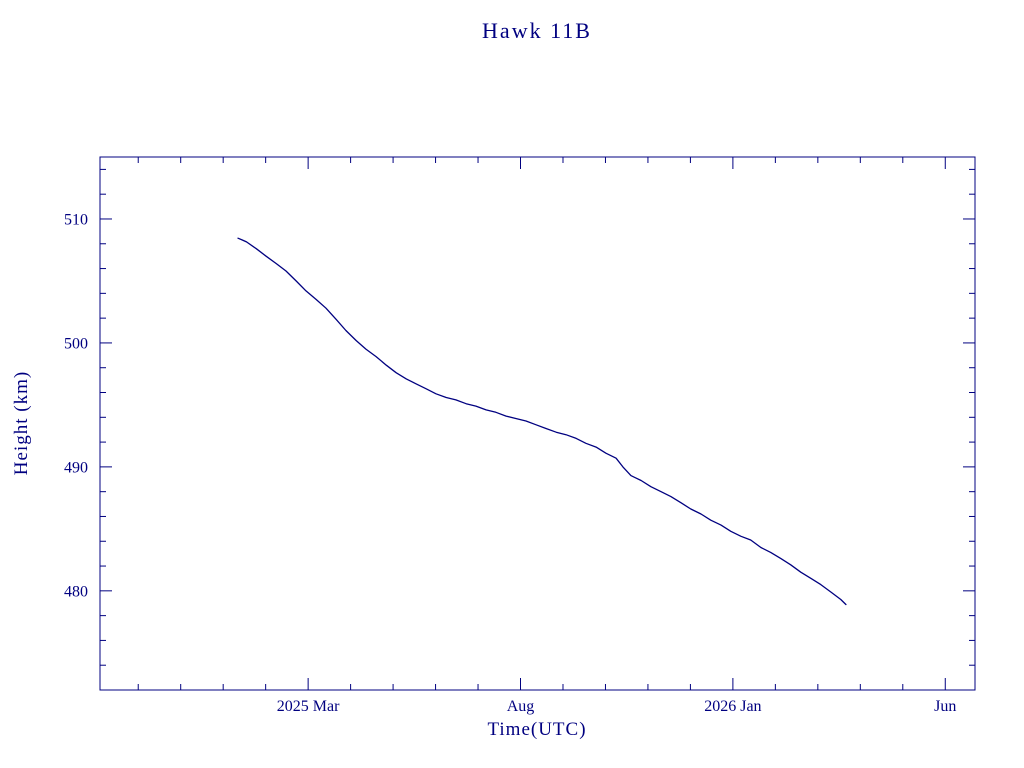  Describe the element at coordinates (76, 343) in the screenshot. I see `y-tick-label: 500` at that location.